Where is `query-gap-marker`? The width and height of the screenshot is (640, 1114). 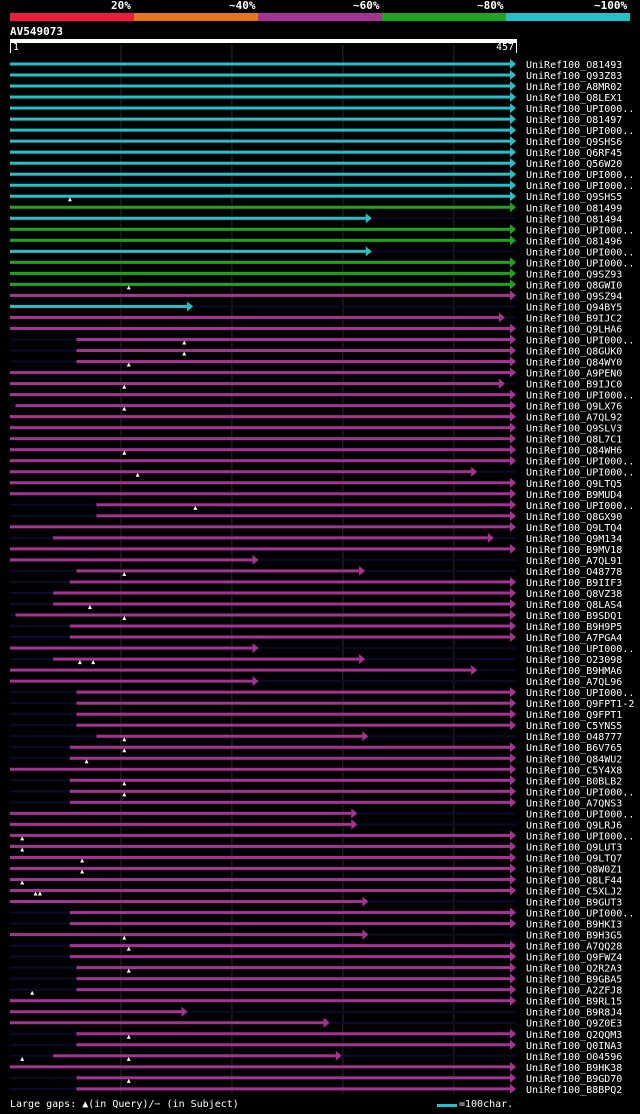
query-gap-marker is located at coordinates (124, 750).